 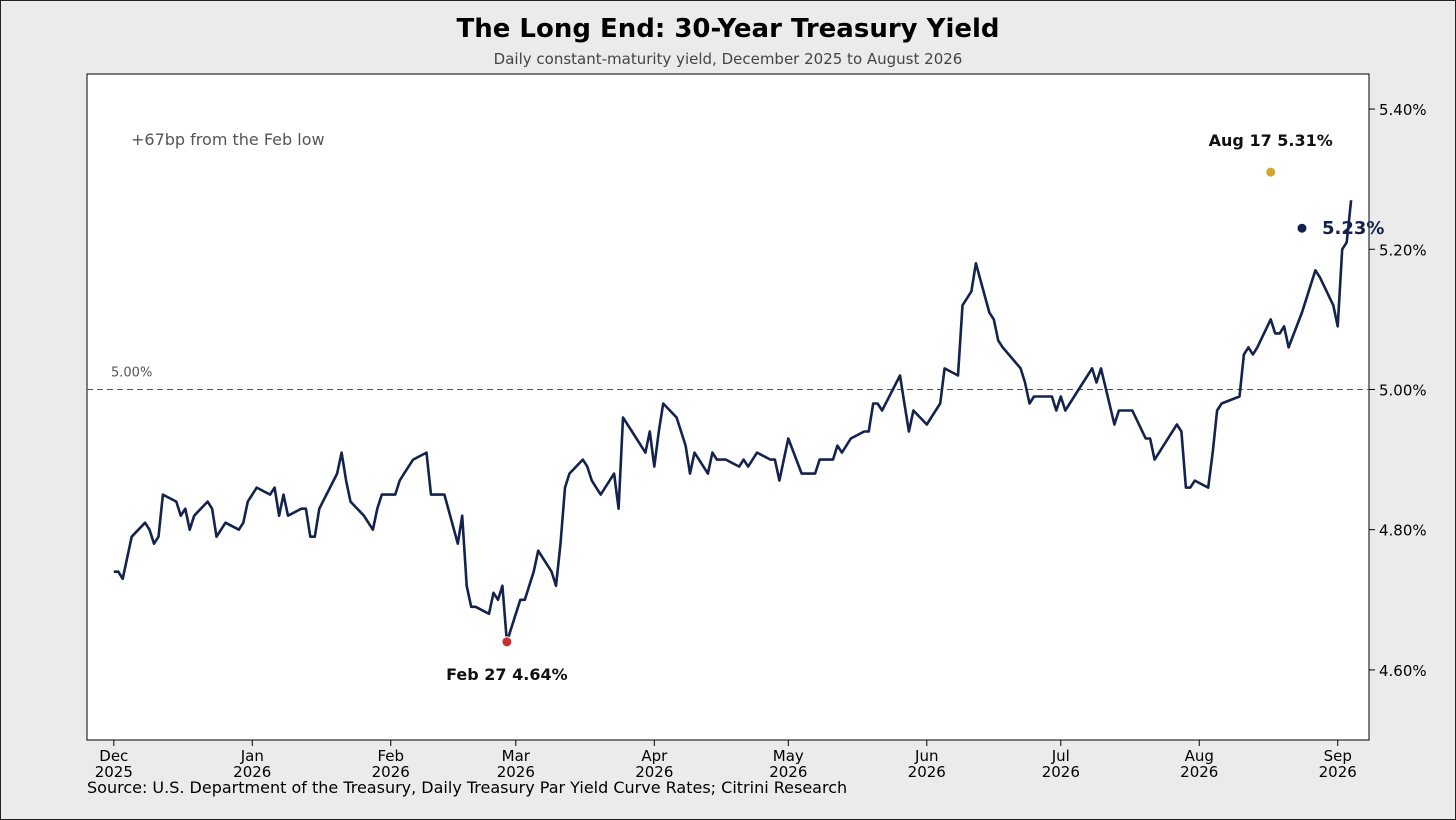 I want to click on x-tick-label-month: Sep, so click(x=1338, y=756).